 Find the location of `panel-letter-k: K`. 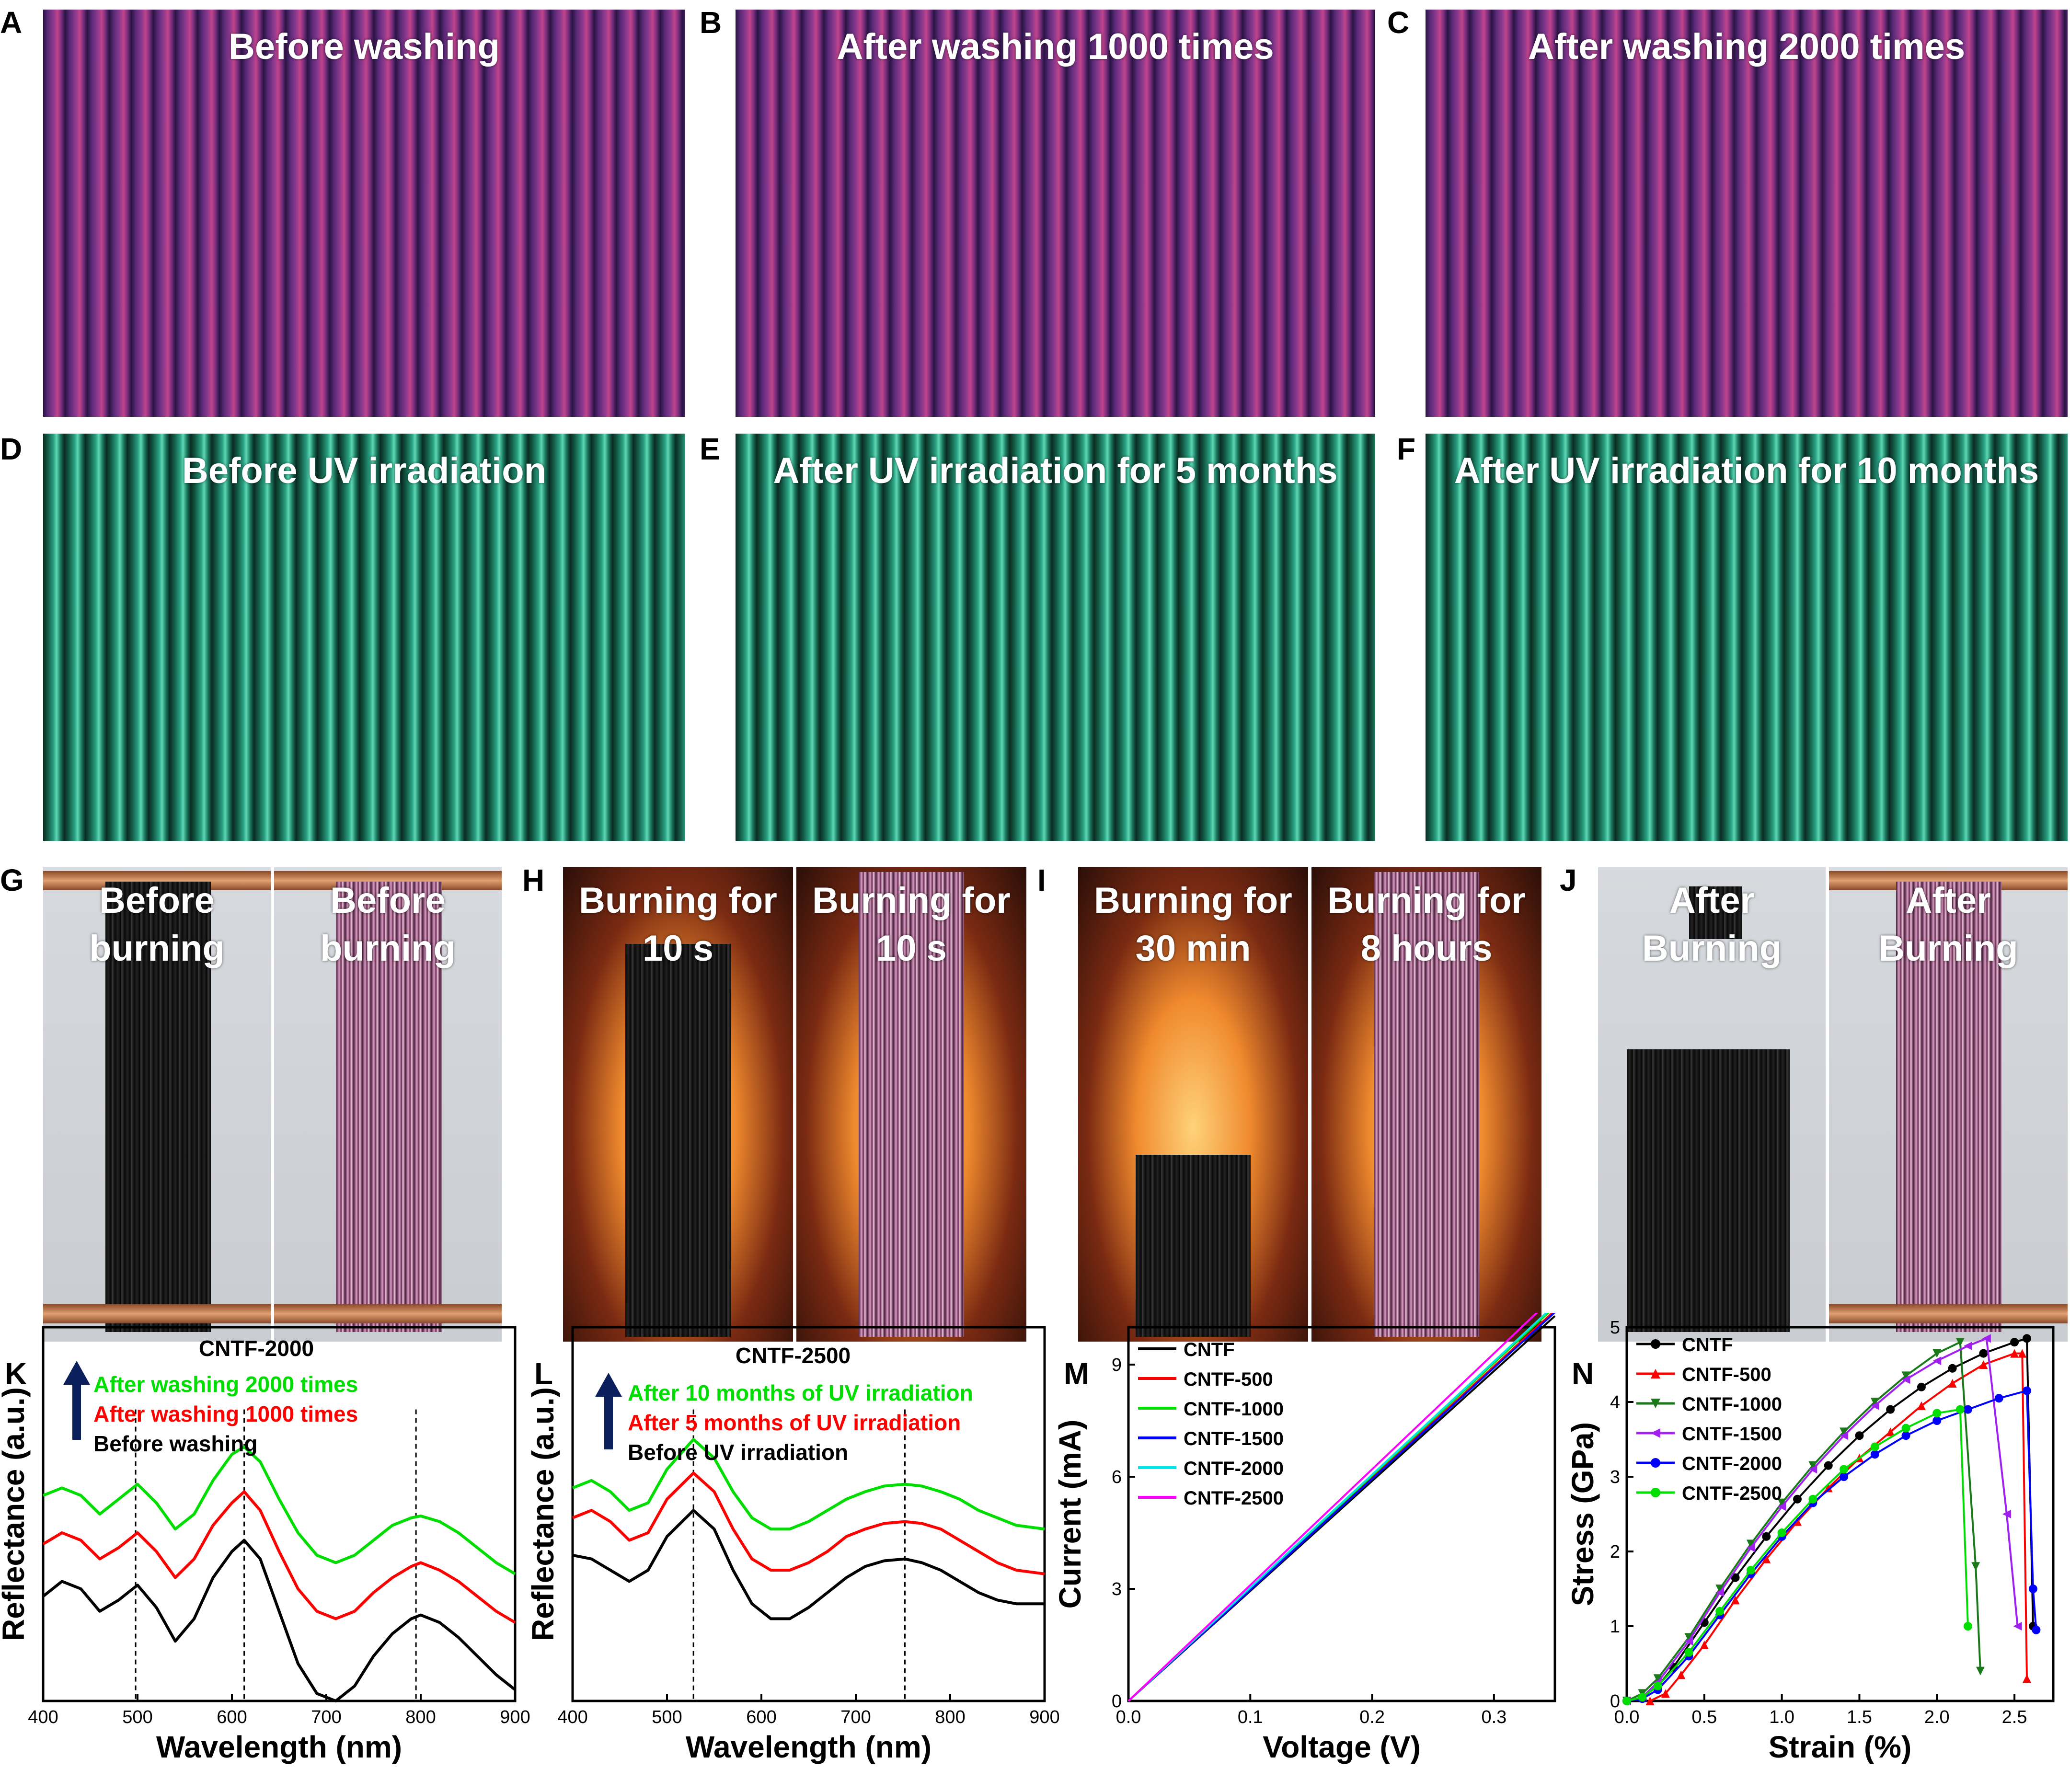

panel-letter-k: K is located at coordinates (16, 1373).